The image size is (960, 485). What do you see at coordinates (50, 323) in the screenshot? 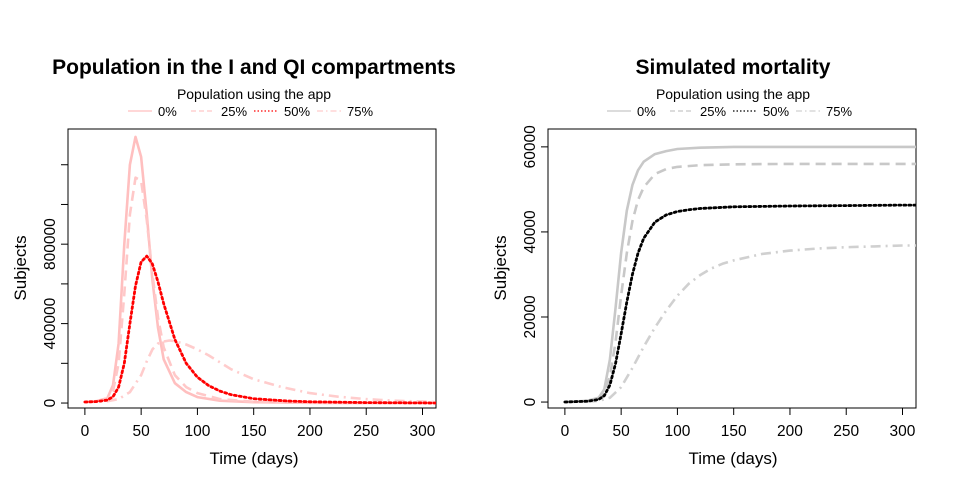
I see `y-tick-label: 400000` at bounding box center [50, 323].